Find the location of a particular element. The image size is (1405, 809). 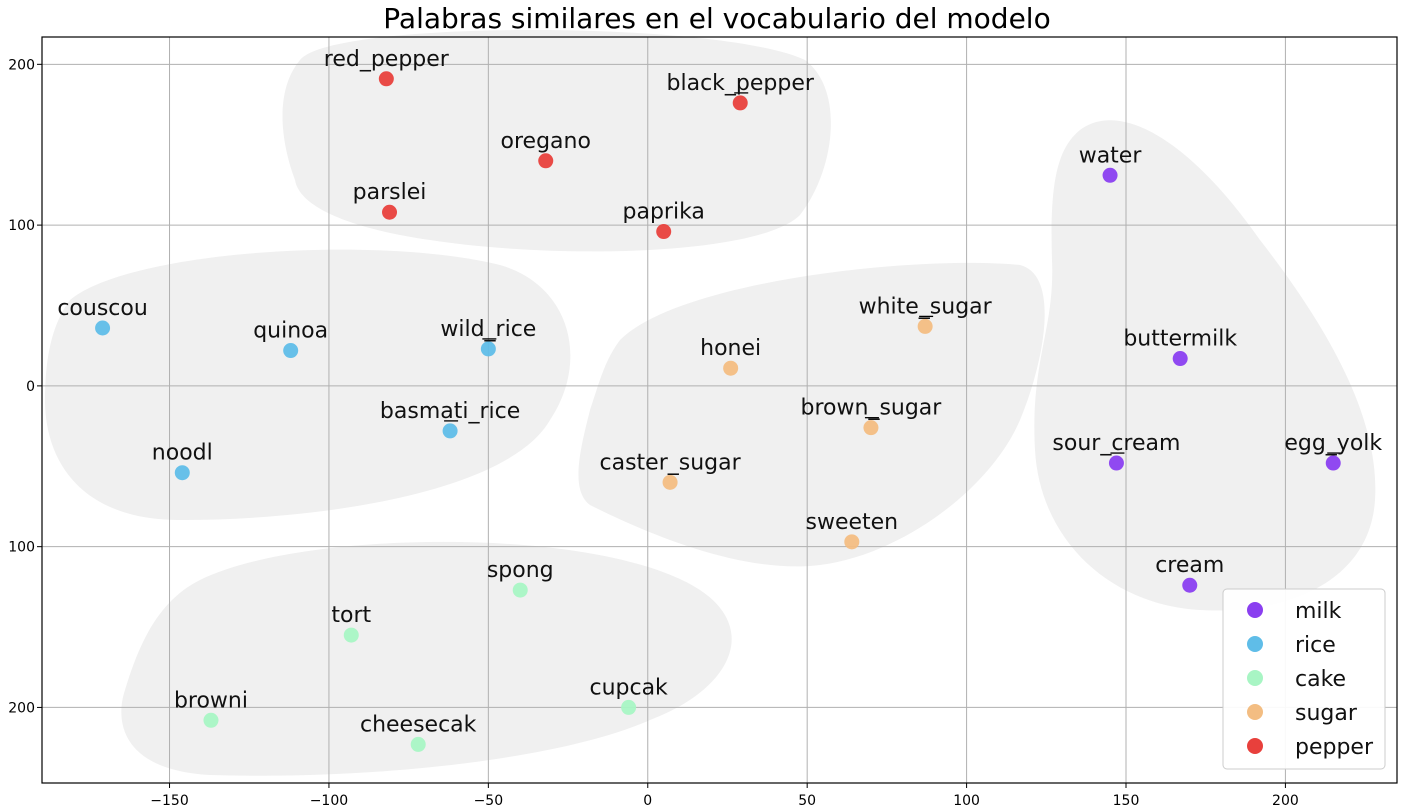

point-label: water is located at coordinates (1111, 155).